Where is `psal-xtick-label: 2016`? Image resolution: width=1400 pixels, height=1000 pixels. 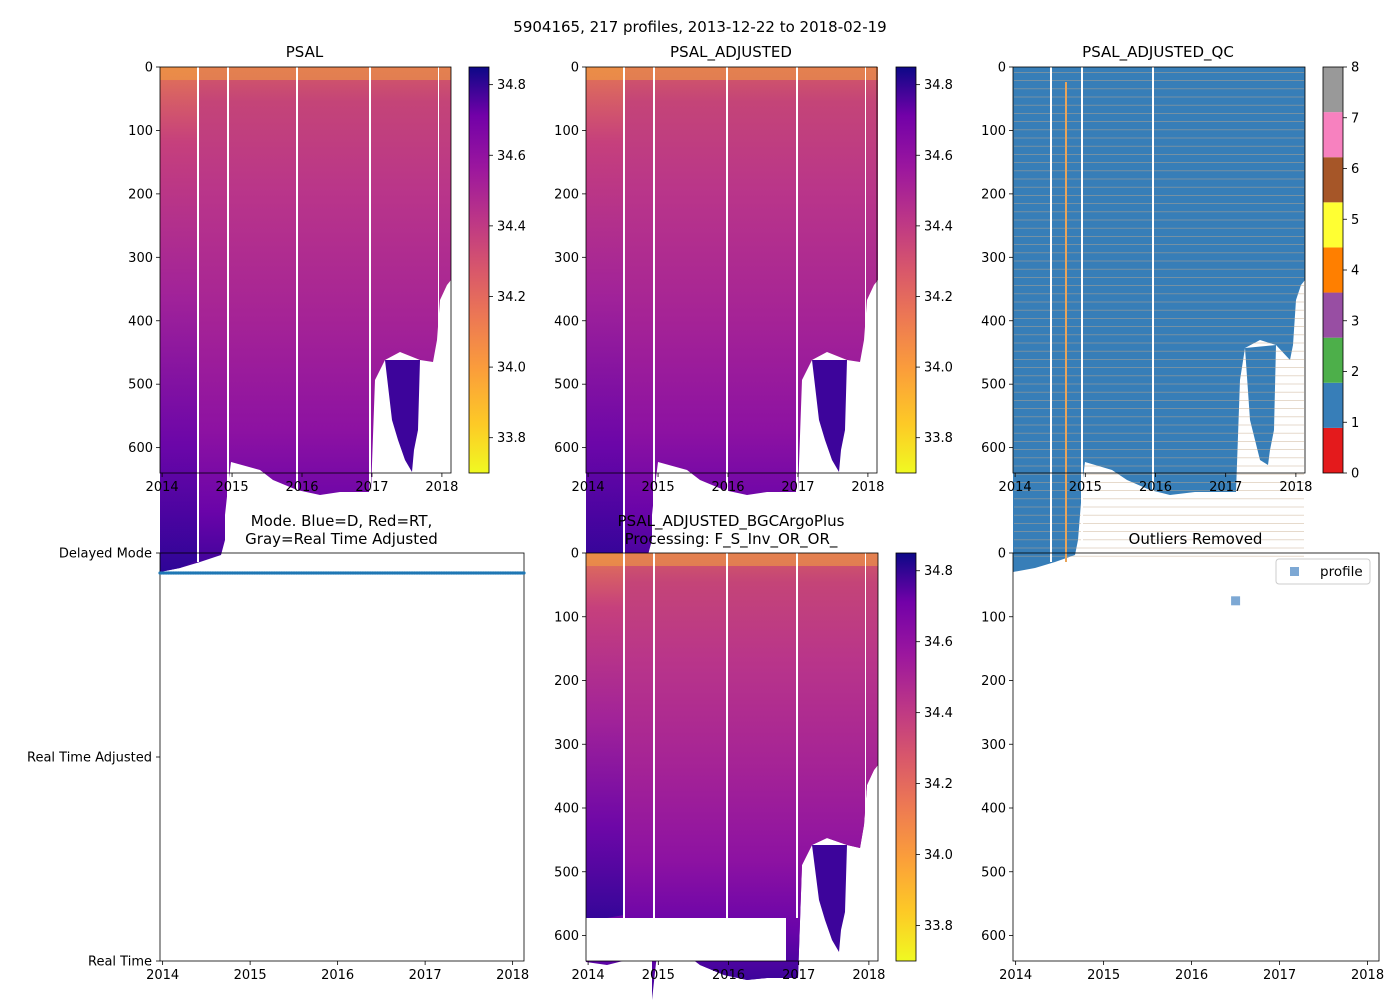
psal-xtick-label: 2016 is located at coordinates (301, 487).